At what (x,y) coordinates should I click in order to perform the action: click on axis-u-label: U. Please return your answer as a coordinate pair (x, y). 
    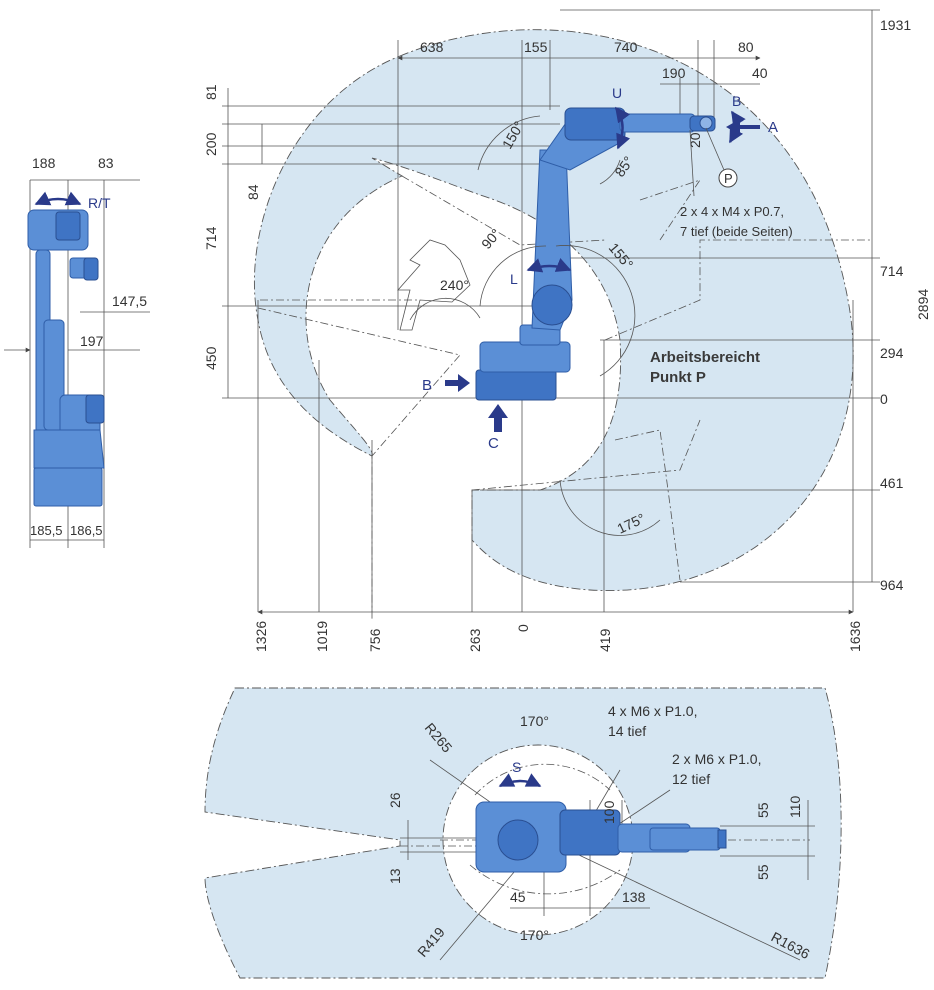
    Looking at the image, I should click on (617, 93).